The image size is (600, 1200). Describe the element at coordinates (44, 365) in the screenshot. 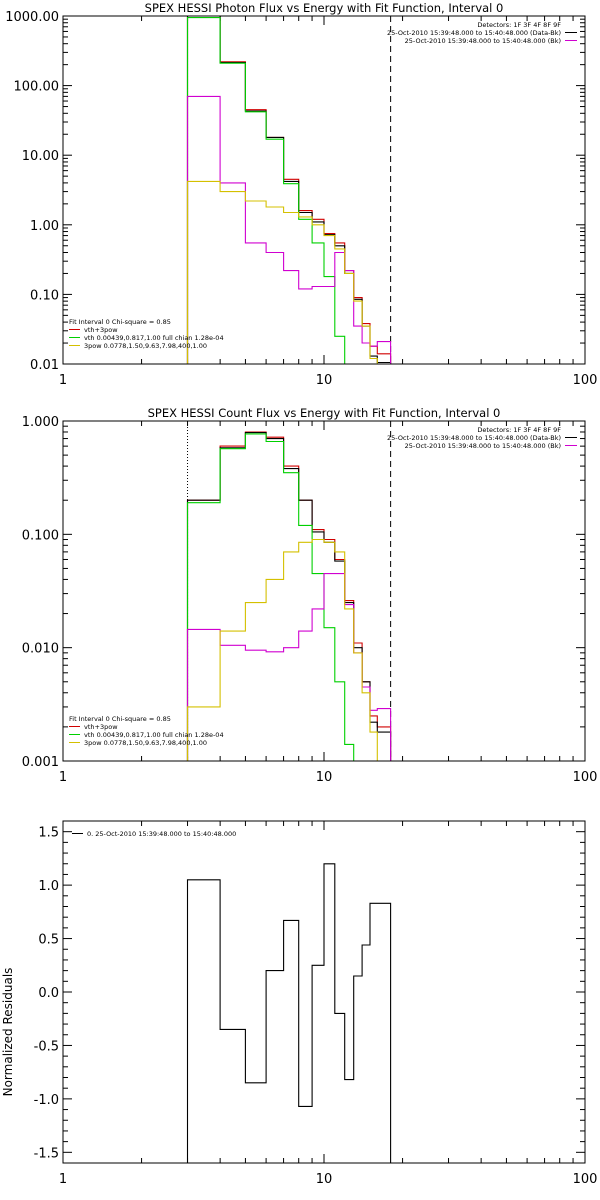

I see `y-tick-label: 0.01` at that location.